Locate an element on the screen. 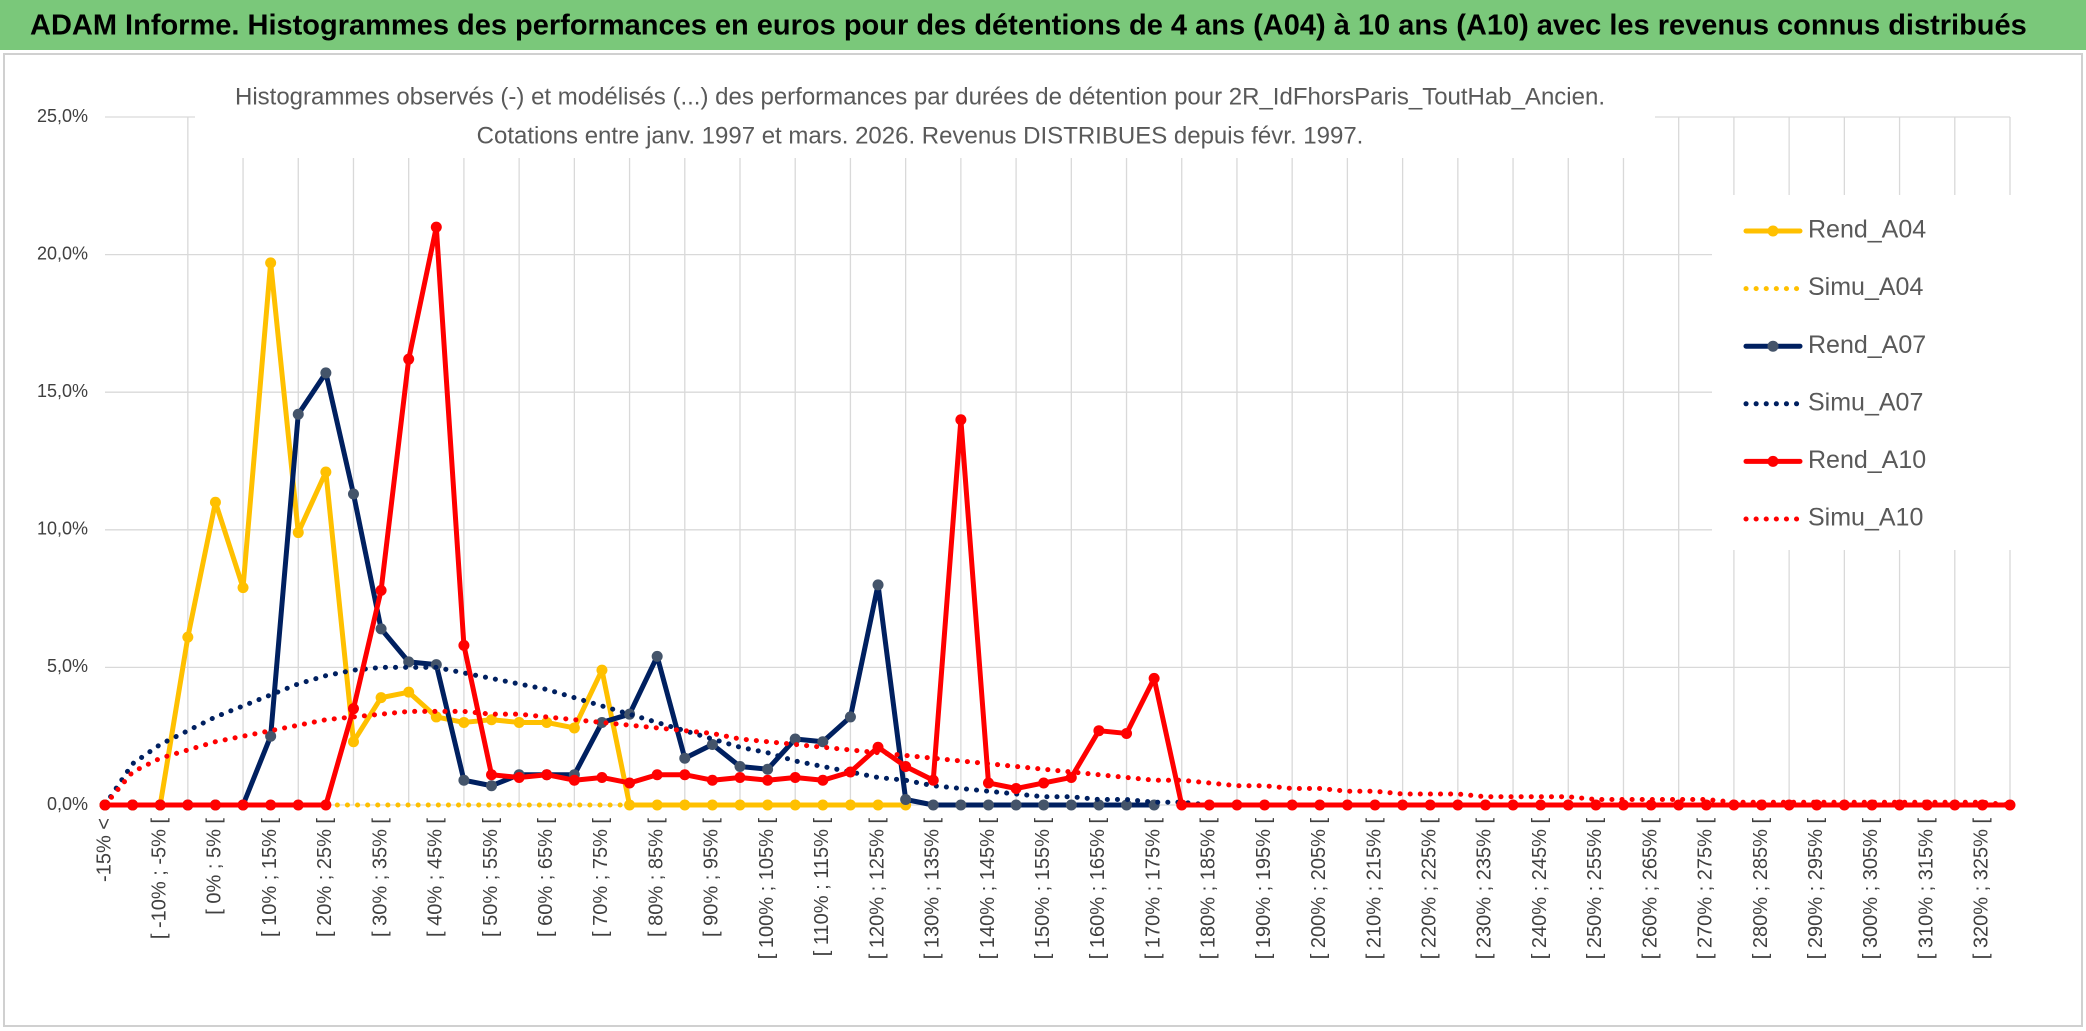 The image size is (2086, 1031). x-tick-label: [ 150% ; 155% [ is located at coordinates (1043, 889).